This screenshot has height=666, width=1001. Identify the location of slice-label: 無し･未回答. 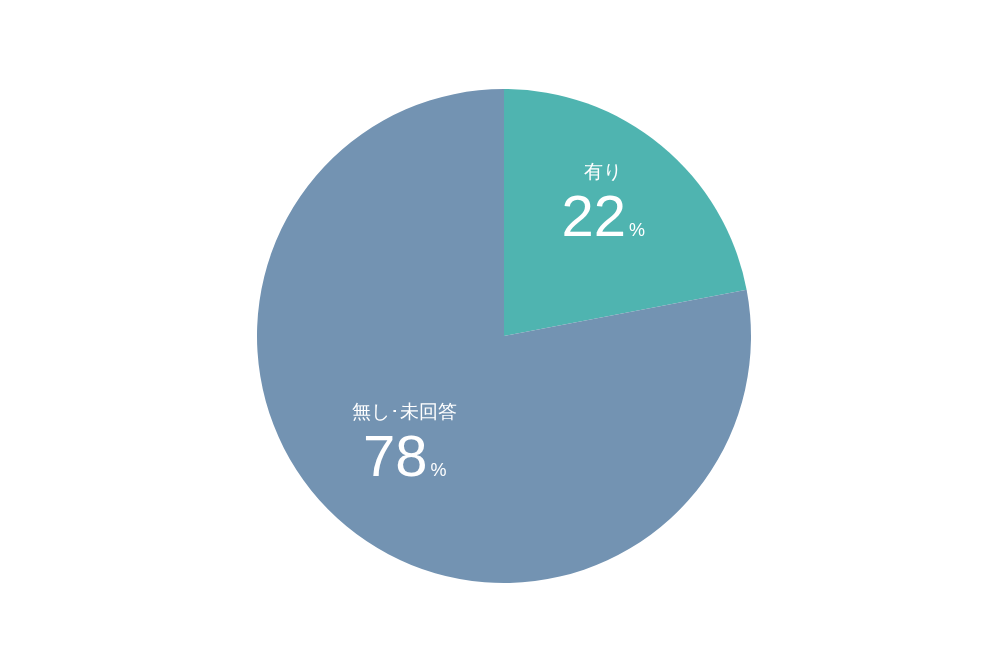
(405, 410).